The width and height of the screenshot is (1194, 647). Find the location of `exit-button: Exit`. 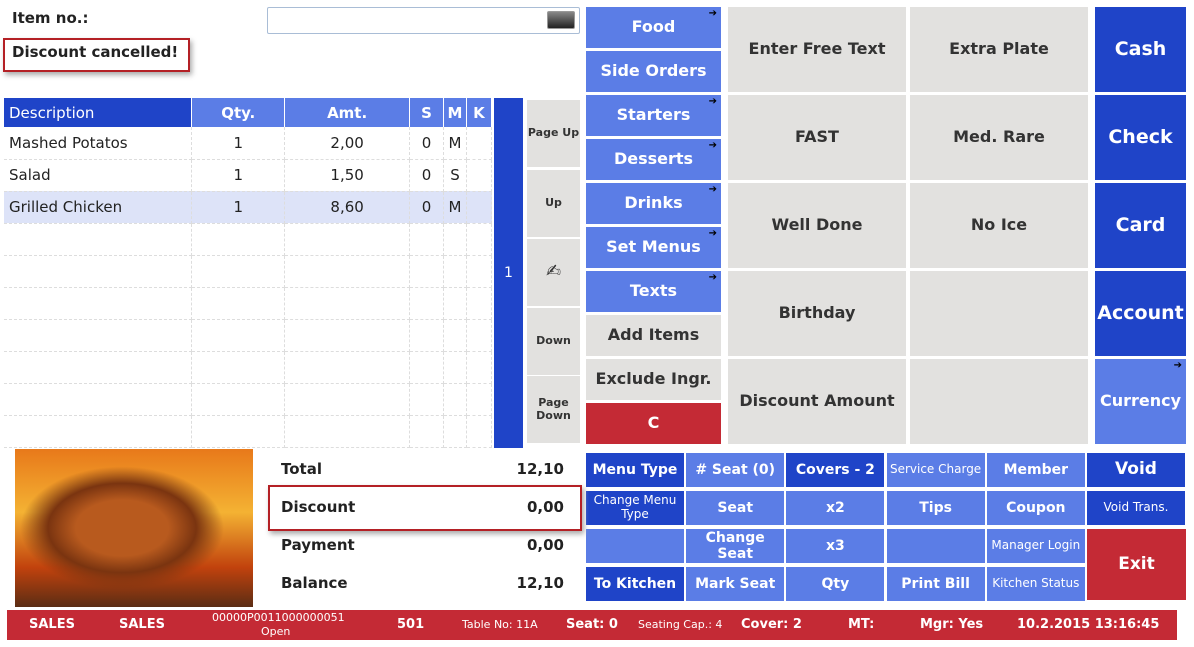

exit-button: Exit is located at coordinates (1136, 564).